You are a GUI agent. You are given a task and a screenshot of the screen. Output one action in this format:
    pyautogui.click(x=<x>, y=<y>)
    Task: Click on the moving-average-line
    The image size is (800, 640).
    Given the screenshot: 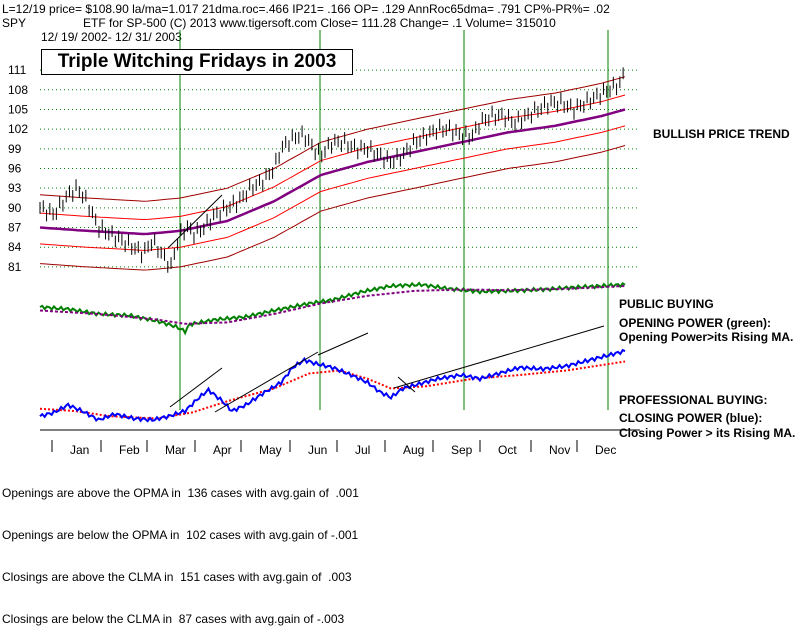 What is the action you would take?
    pyautogui.click(x=332, y=172)
    